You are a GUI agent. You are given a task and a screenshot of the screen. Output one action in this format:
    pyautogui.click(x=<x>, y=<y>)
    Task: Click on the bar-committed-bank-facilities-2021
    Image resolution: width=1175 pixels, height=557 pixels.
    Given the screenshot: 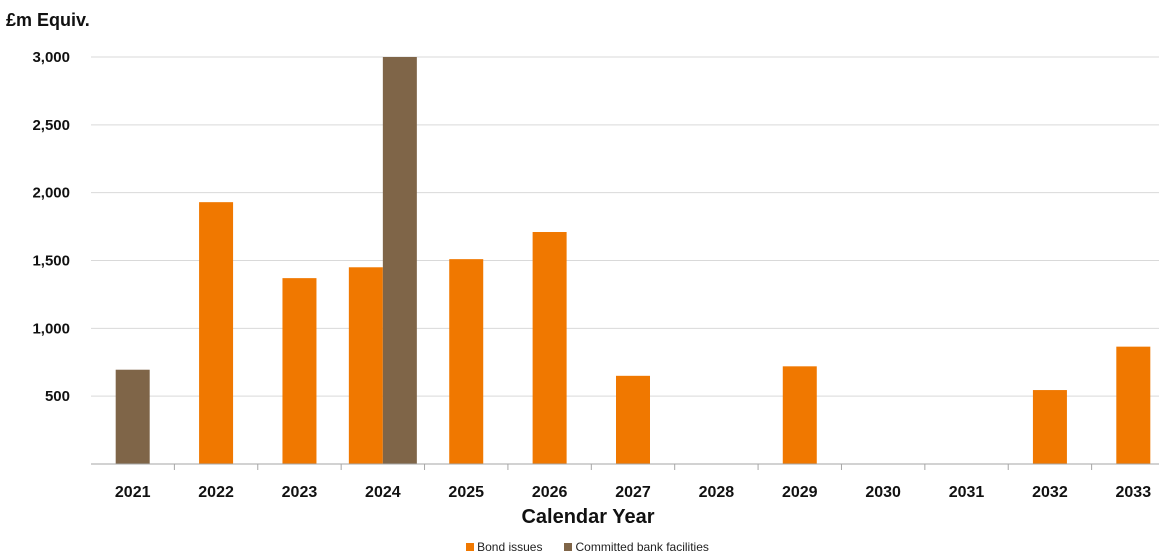 What is the action you would take?
    pyautogui.click(x=132, y=416)
    